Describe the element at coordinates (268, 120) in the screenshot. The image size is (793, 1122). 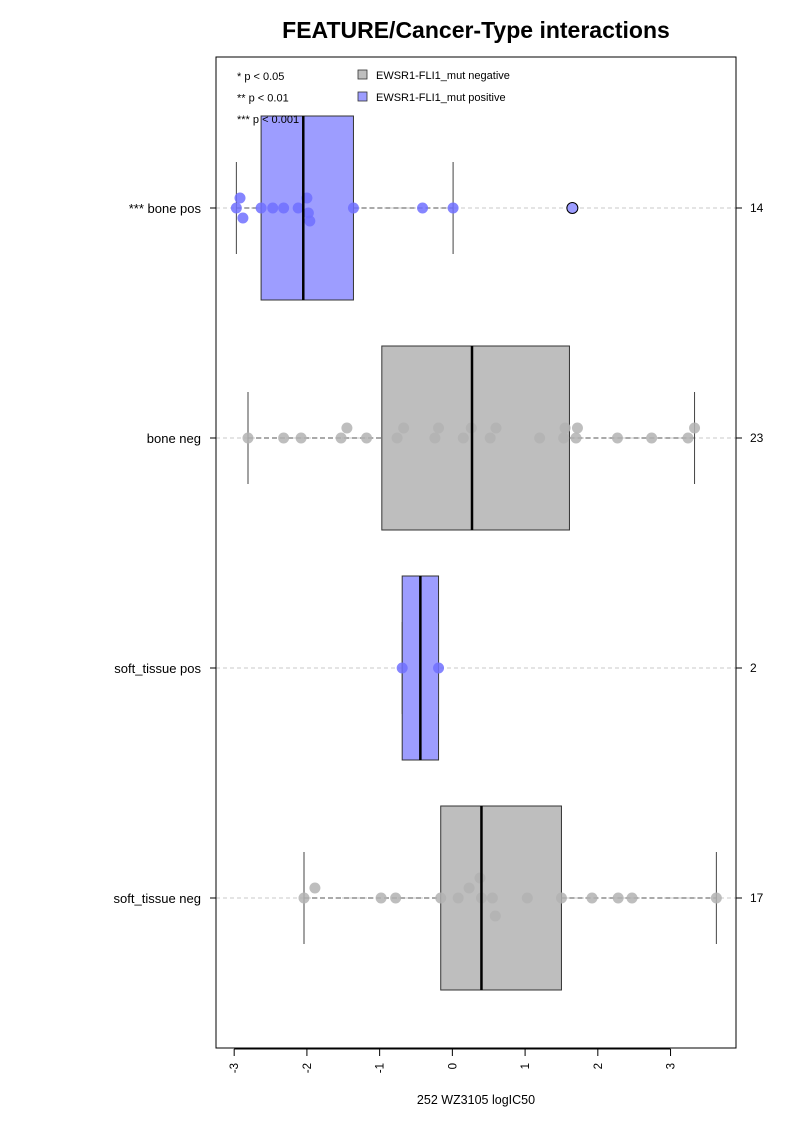
I see `significance-legend-entry: *** p < 0.001` at that location.